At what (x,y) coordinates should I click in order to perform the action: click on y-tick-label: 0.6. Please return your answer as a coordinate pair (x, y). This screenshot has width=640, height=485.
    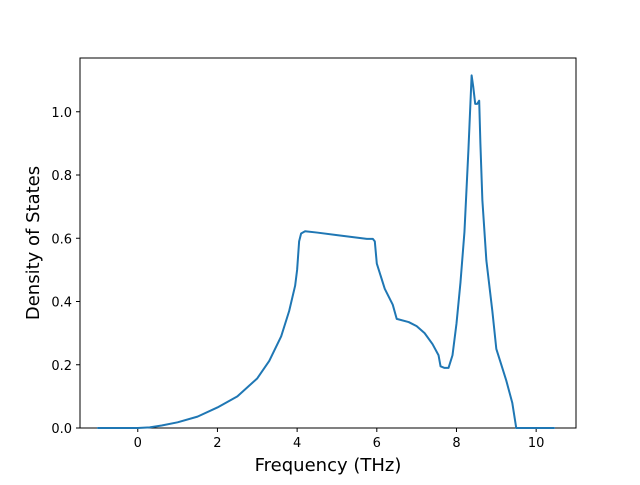
    Looking at the image, I should click on (61, 239).